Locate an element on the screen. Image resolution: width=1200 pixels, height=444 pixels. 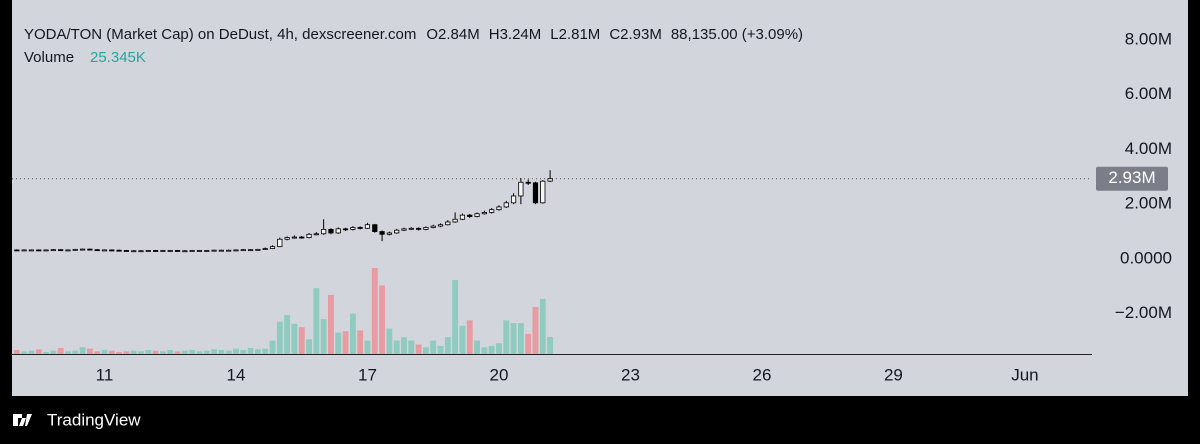
x-tick-label: 11 is located at coordinates (105, 374).